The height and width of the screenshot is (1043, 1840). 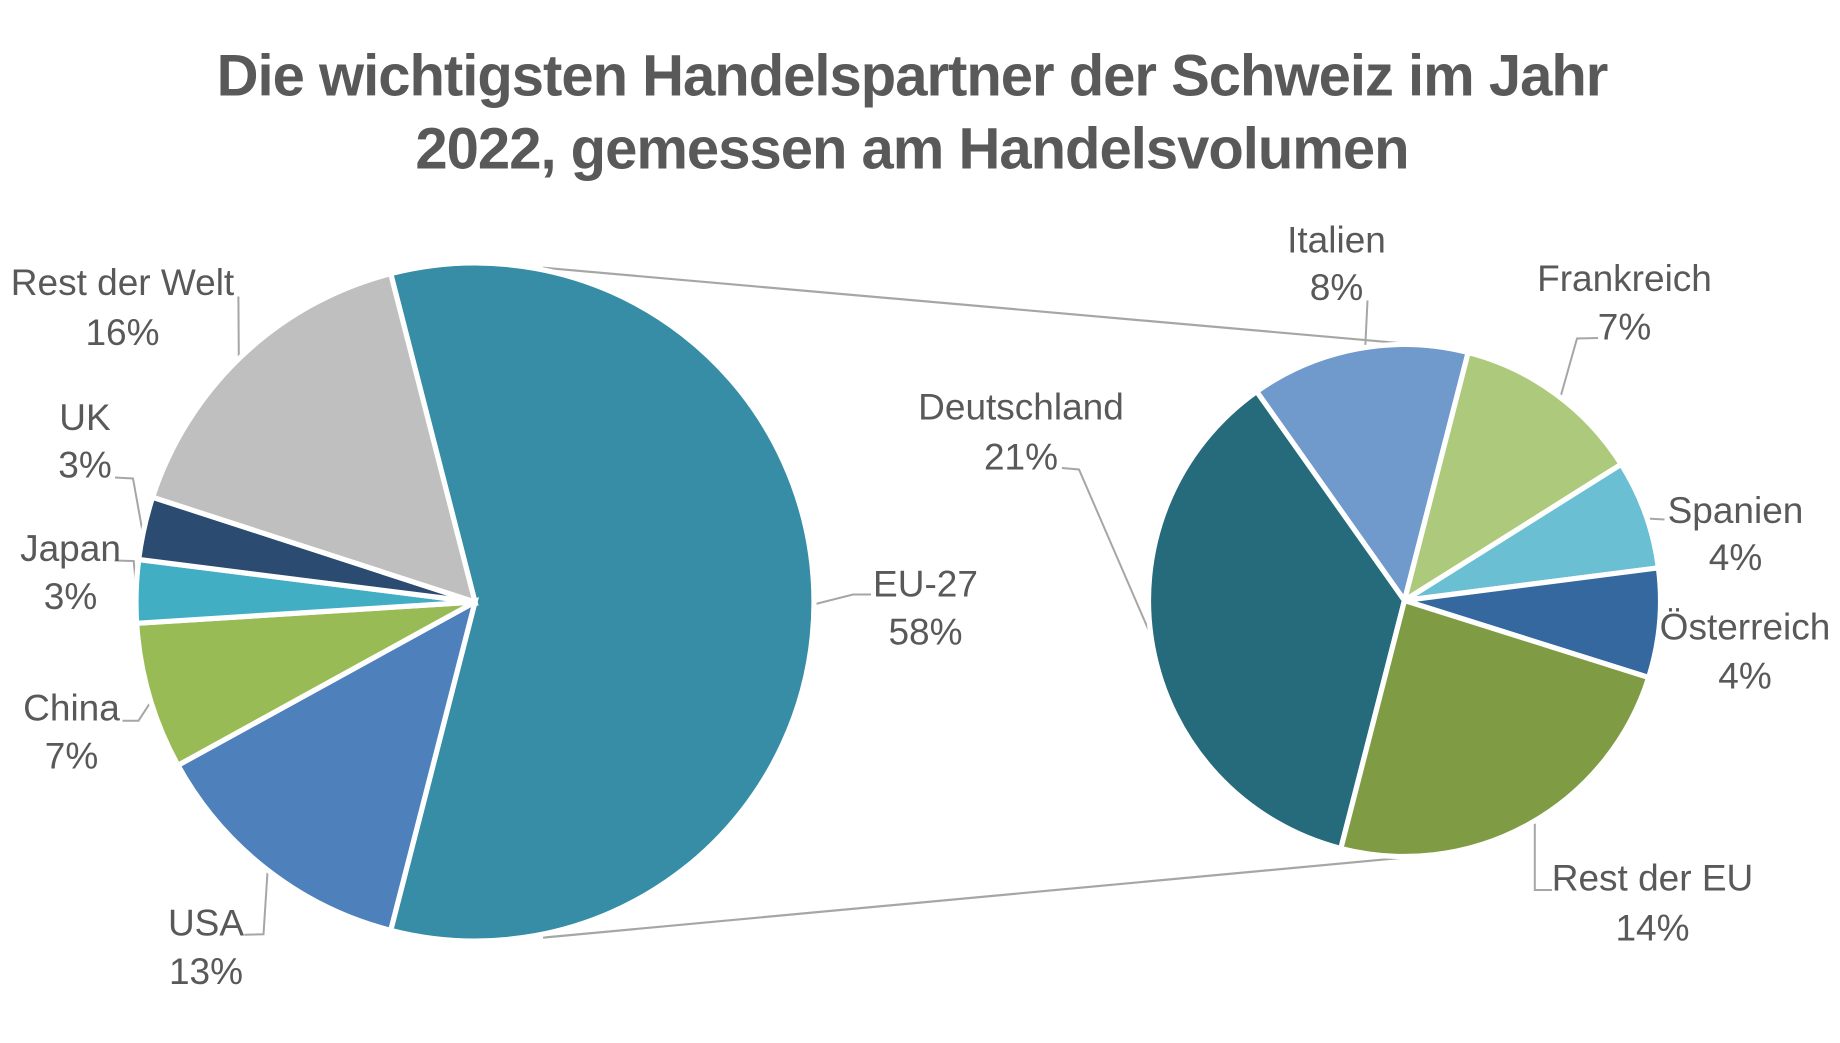 What do you see at coordinates (85, 417) in the screenshot?
I see `svg-text: UK` at bounding box center [85, 417].